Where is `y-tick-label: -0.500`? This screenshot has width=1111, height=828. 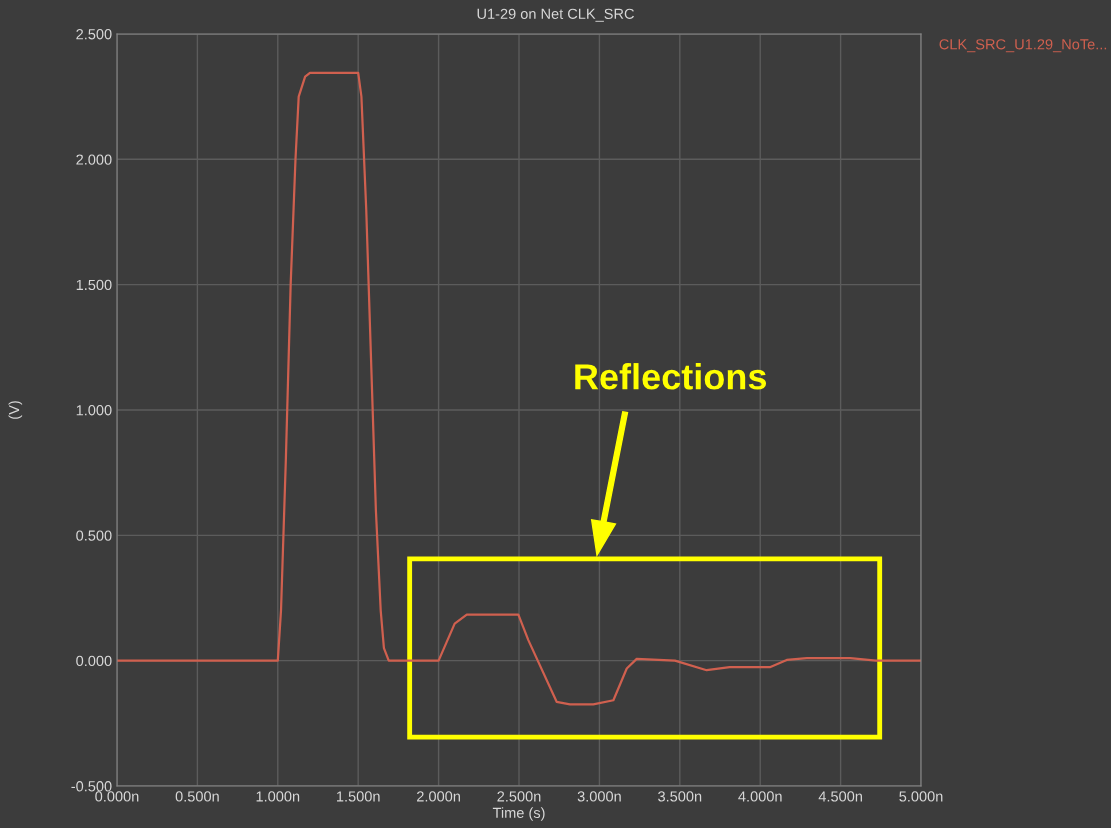 y-tick-label: -0.500 is located at coordinates (91, 786).